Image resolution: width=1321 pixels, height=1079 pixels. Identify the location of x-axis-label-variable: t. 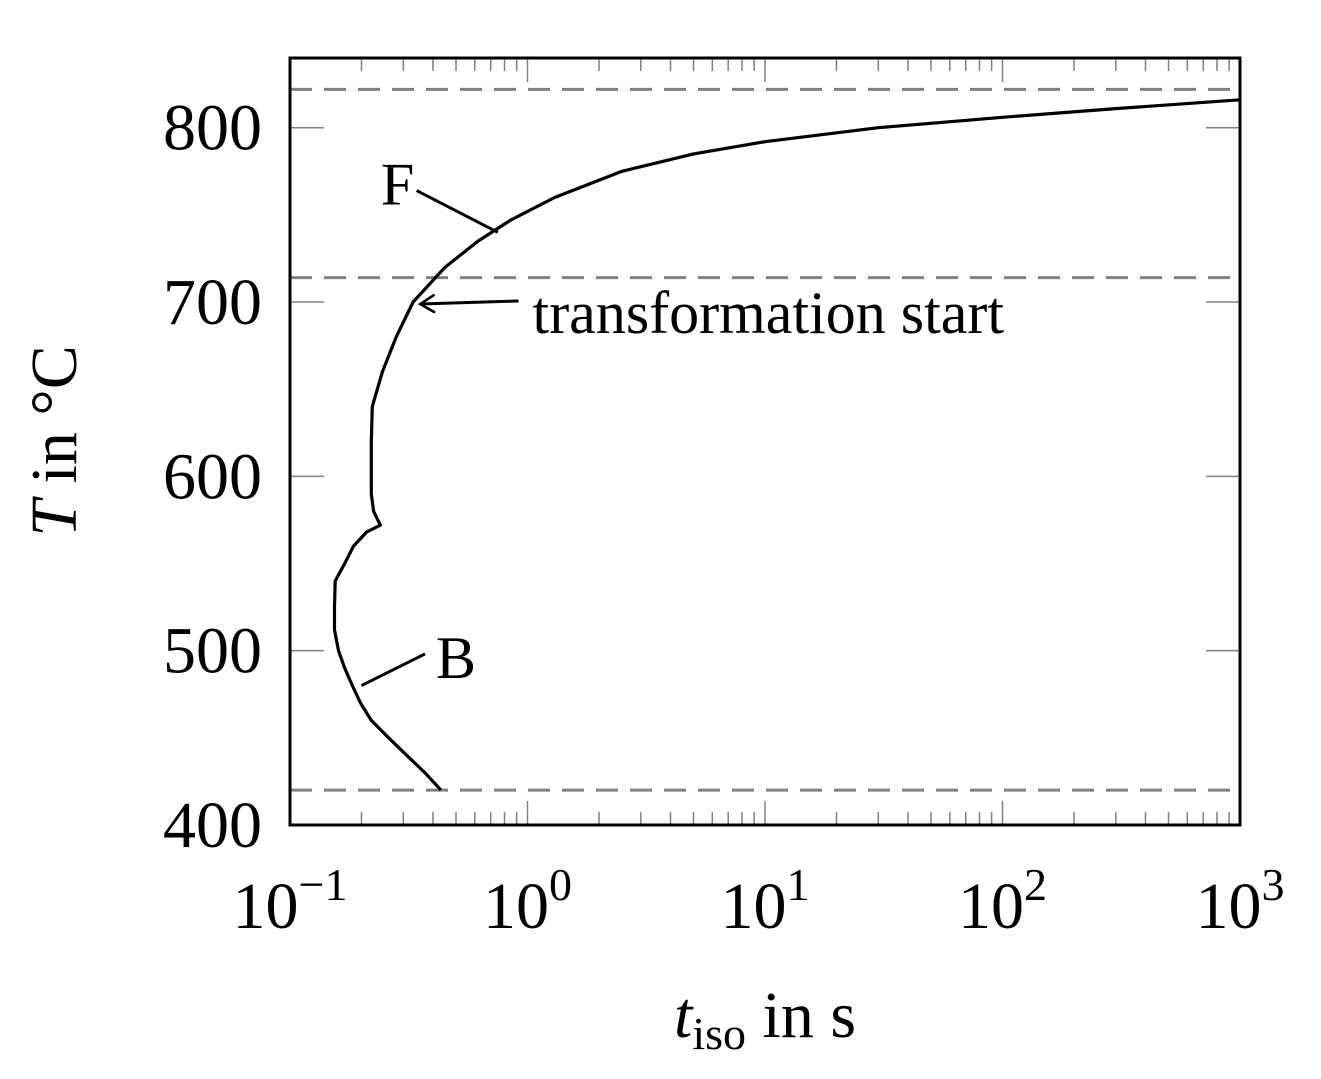
(684, 1015).